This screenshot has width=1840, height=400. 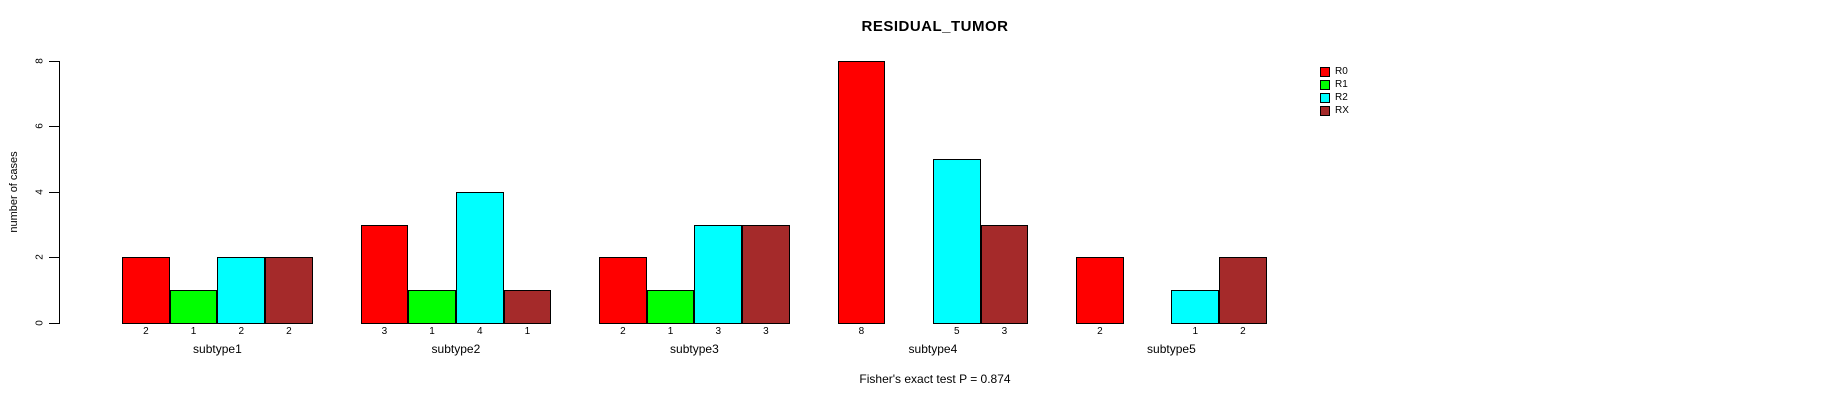 I want to click on legend-item-r0: R0, so click(x=1334, y=72).